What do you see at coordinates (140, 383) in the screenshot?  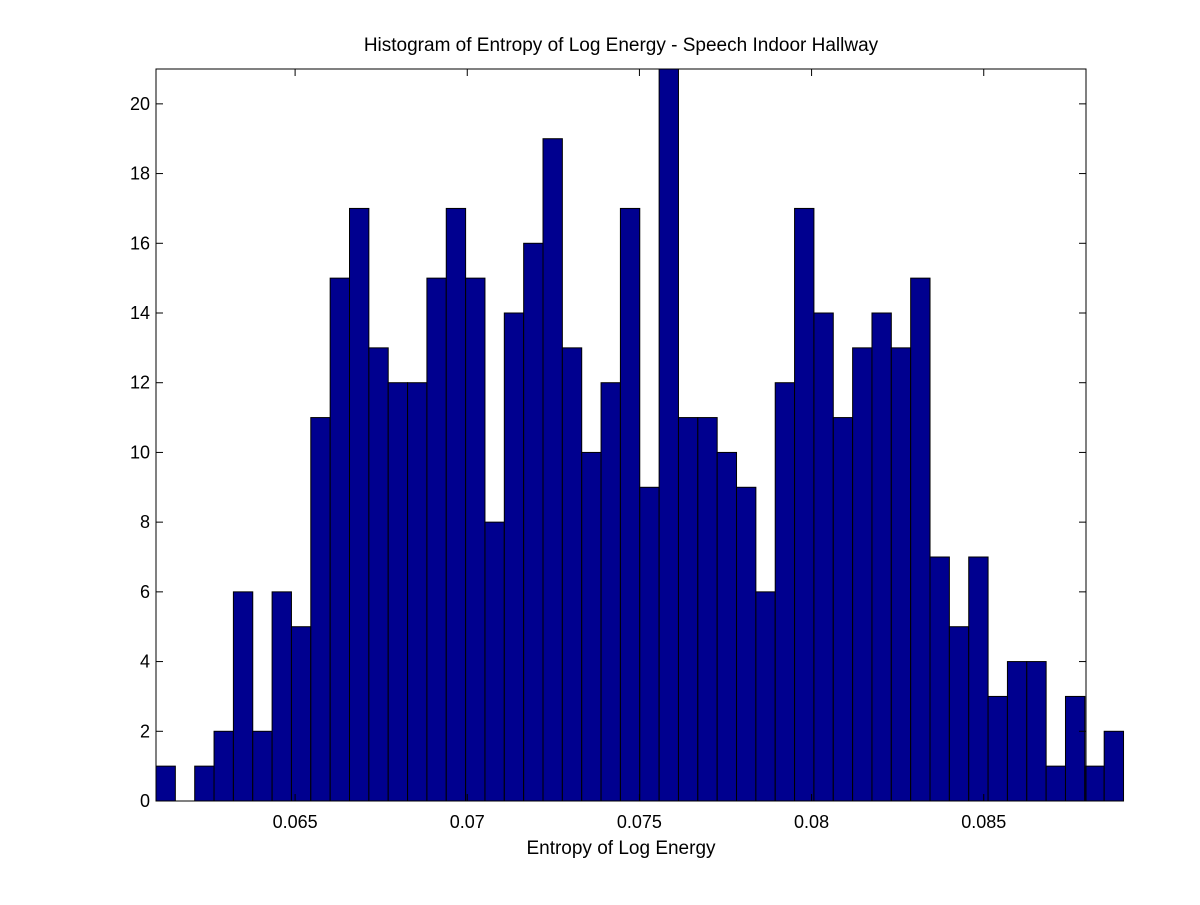 I see `y-tick-label: 12` at bounding box center [140, 383].